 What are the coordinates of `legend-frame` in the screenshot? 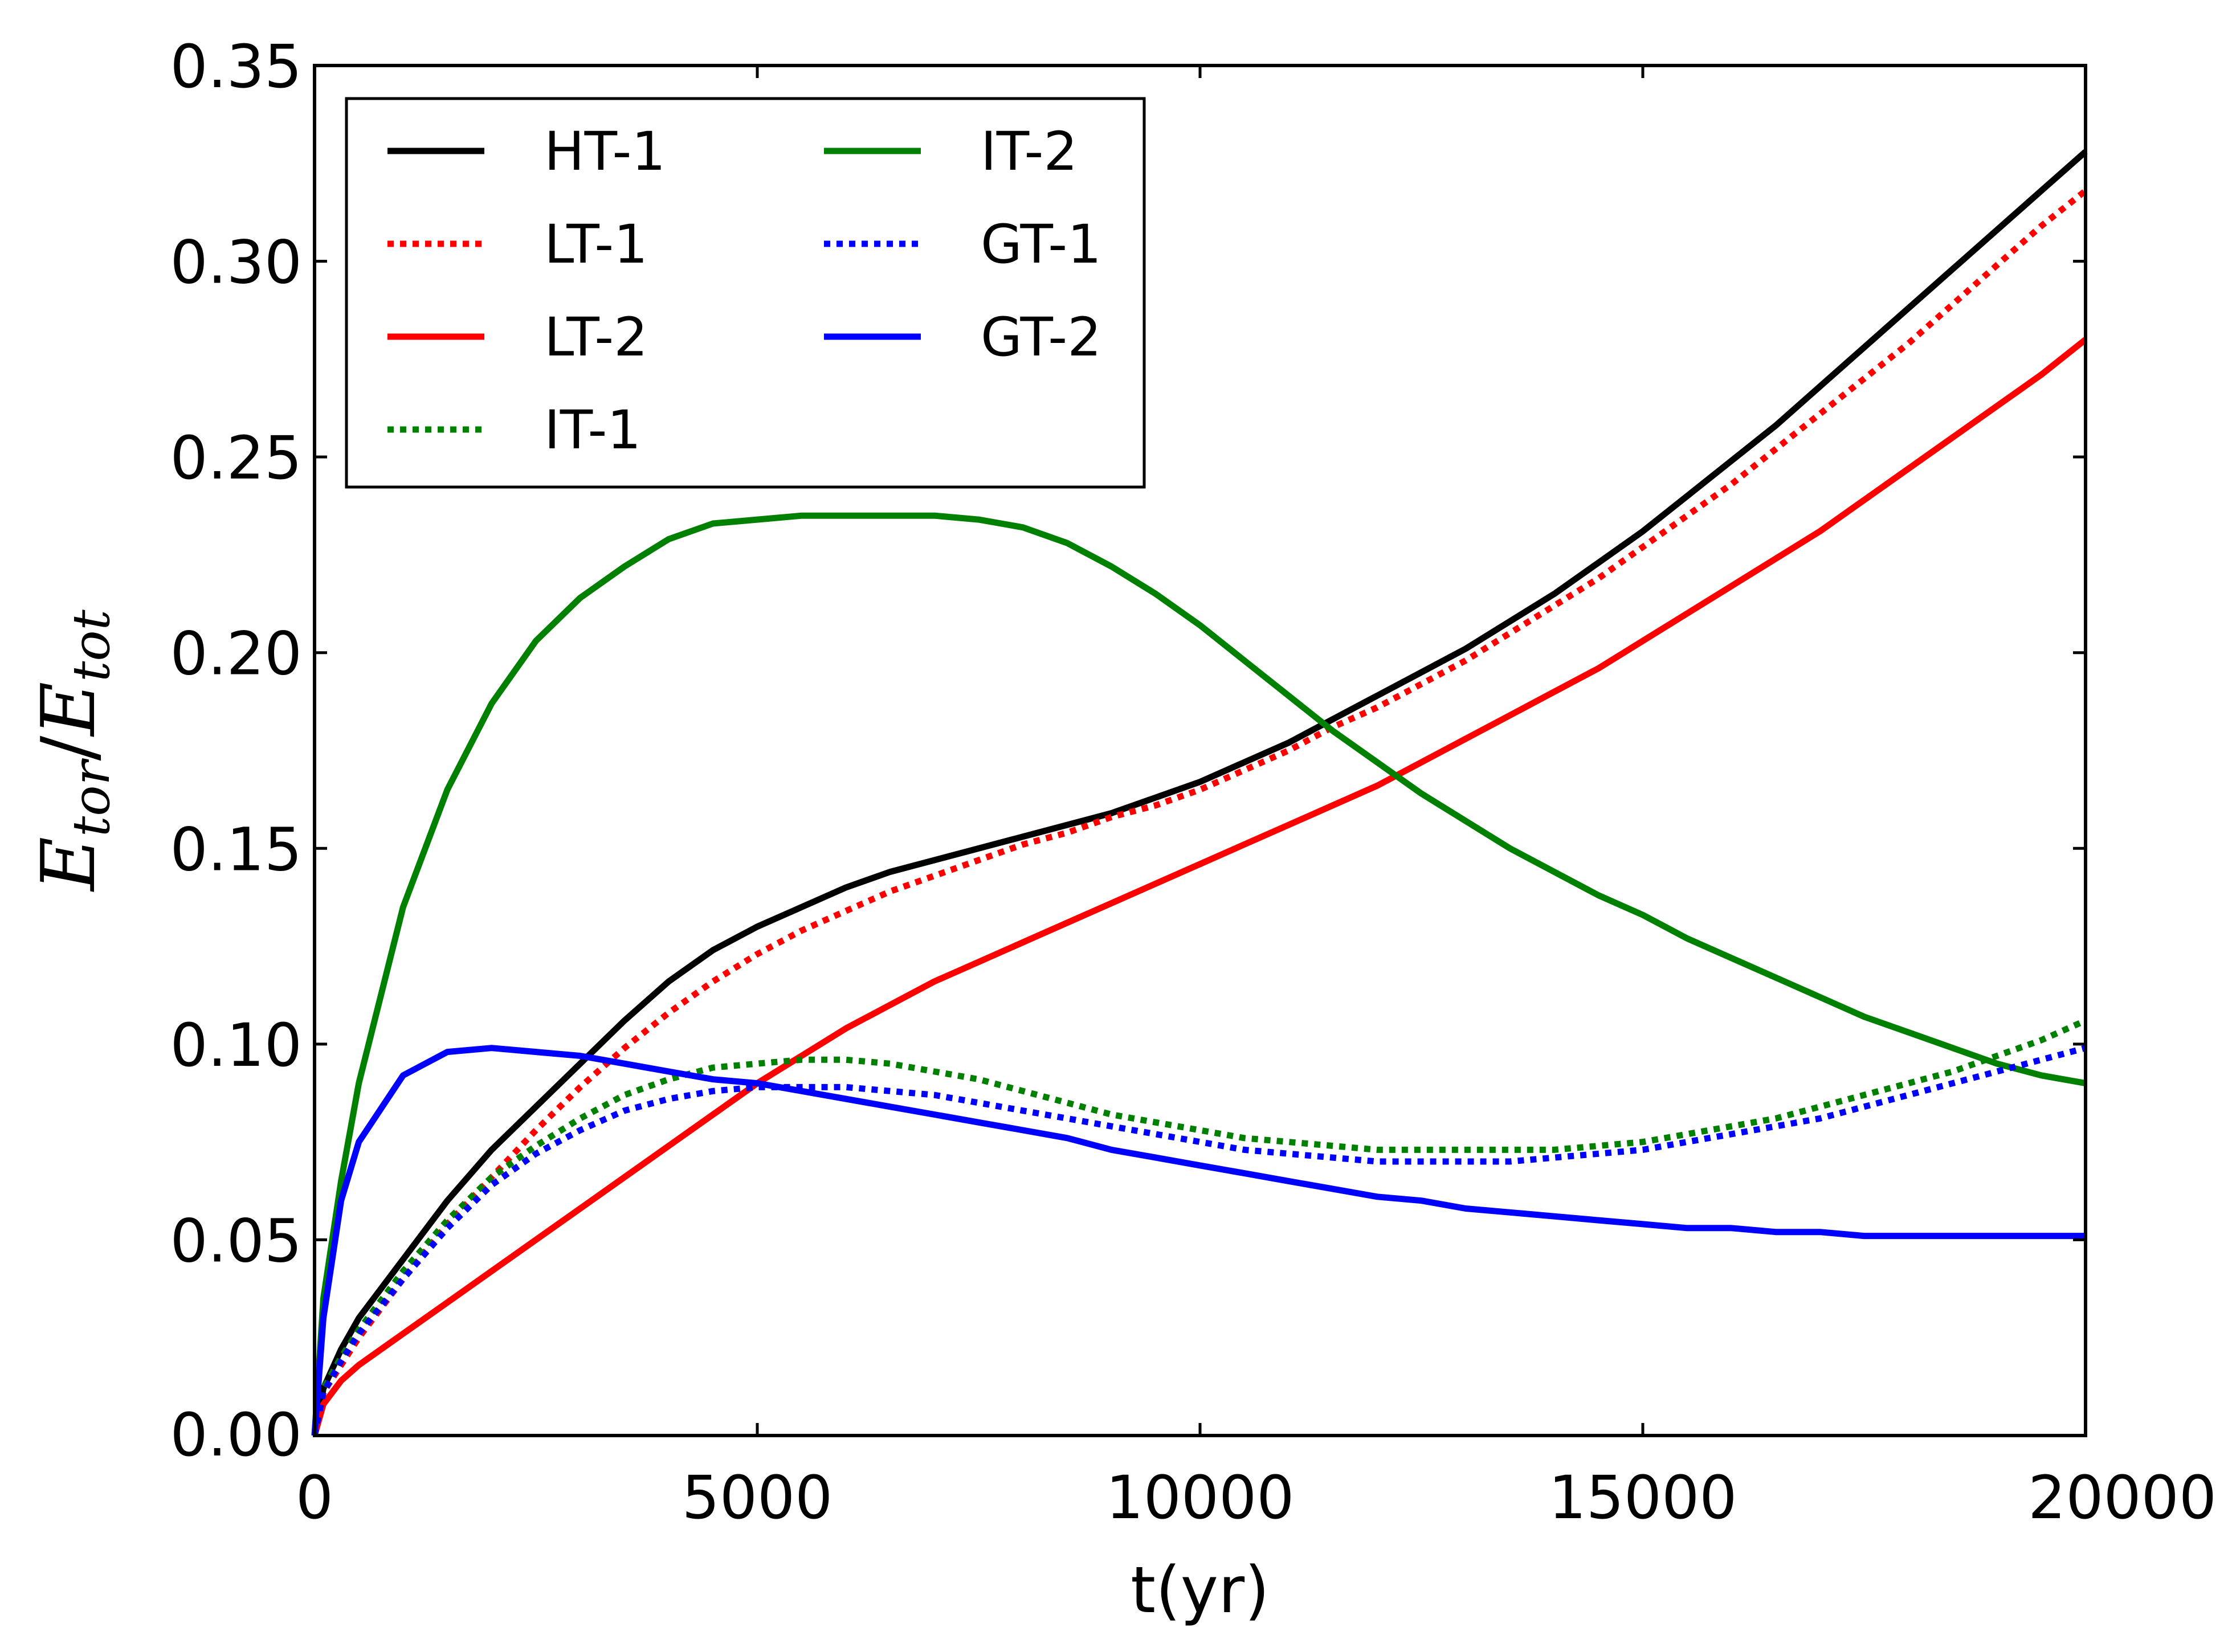 It's located at (745, 293).